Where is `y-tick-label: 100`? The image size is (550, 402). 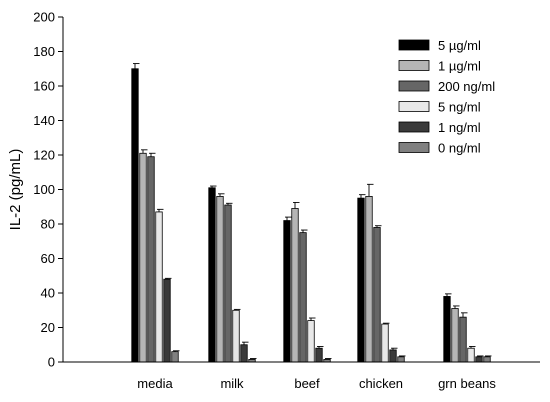
y-tick-label: 100 is located at coordinates (44, 189).